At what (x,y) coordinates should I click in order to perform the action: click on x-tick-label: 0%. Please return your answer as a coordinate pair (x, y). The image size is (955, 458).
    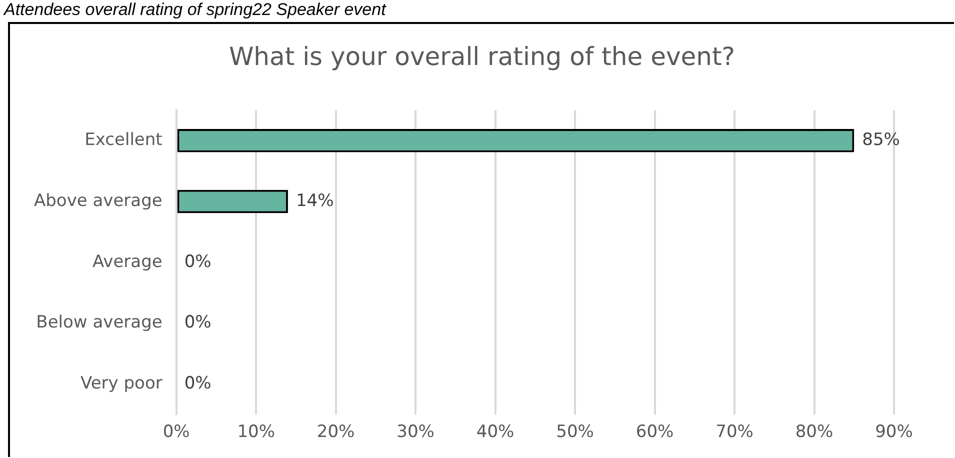
    Looking at the image, I should click on (176, 432).